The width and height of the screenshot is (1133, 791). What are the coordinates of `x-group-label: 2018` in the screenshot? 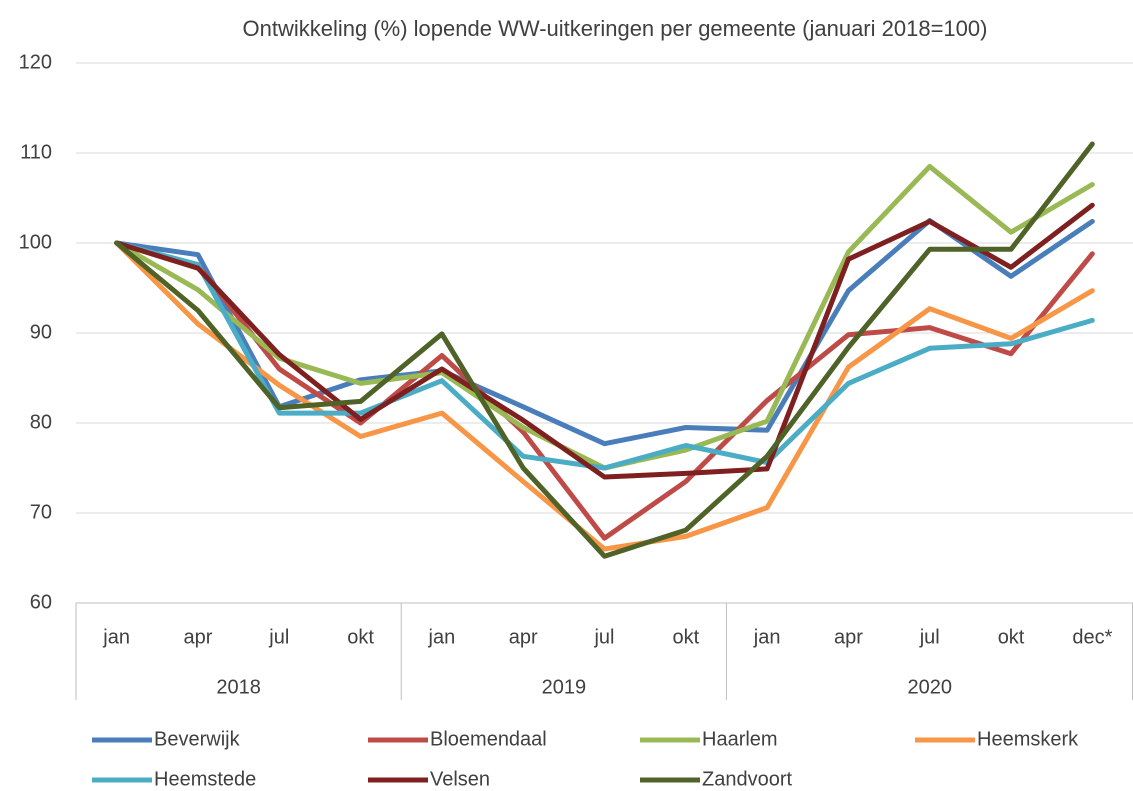 It's located at (238, 687).